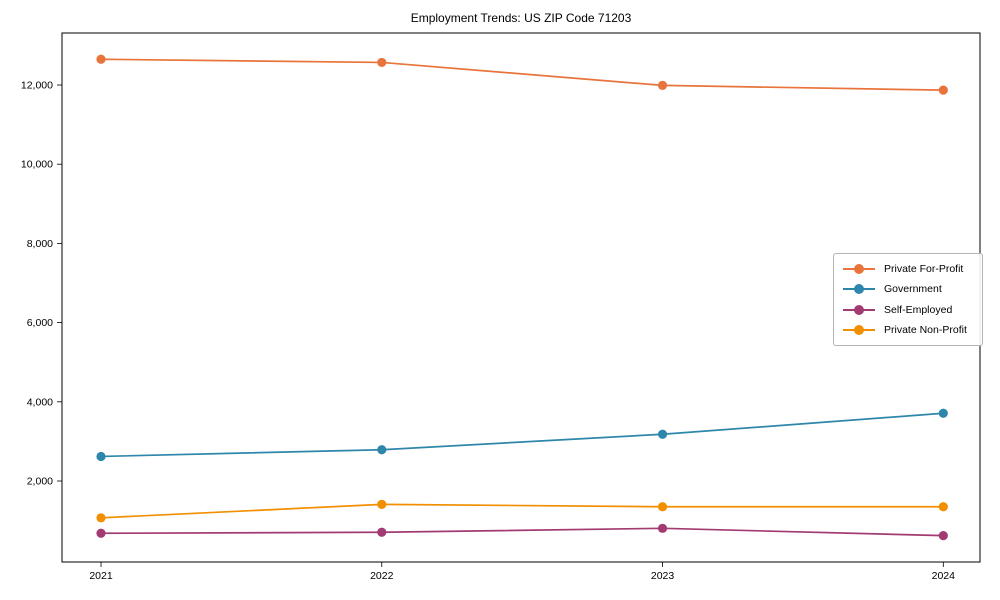 This screenshot has width=1000, height=600. What do you see at coordinates (521, 18) in the screenshot?
I see `chart-title: Employment Trends: US ZIP Code 71203` at bounding box center [521, 18].